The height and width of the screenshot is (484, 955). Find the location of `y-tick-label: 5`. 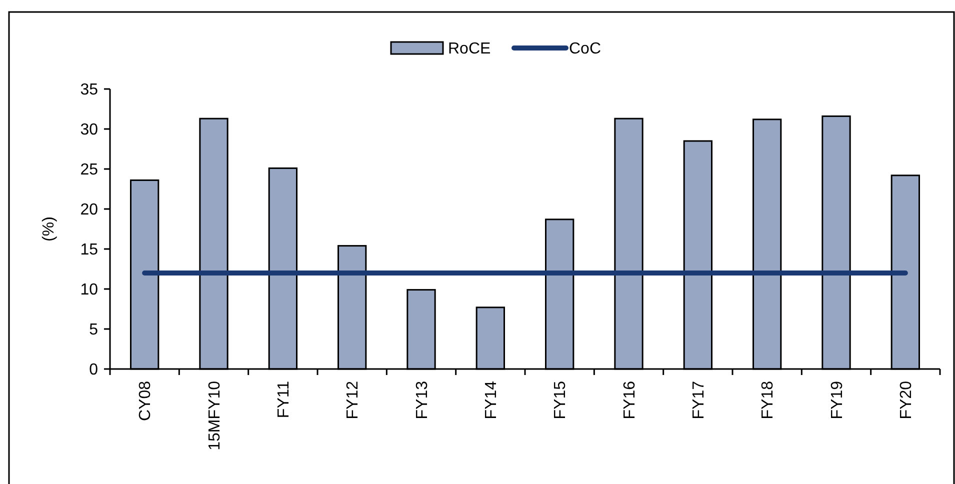

y-tick-label: 5 is located at coordinates (93, 330).